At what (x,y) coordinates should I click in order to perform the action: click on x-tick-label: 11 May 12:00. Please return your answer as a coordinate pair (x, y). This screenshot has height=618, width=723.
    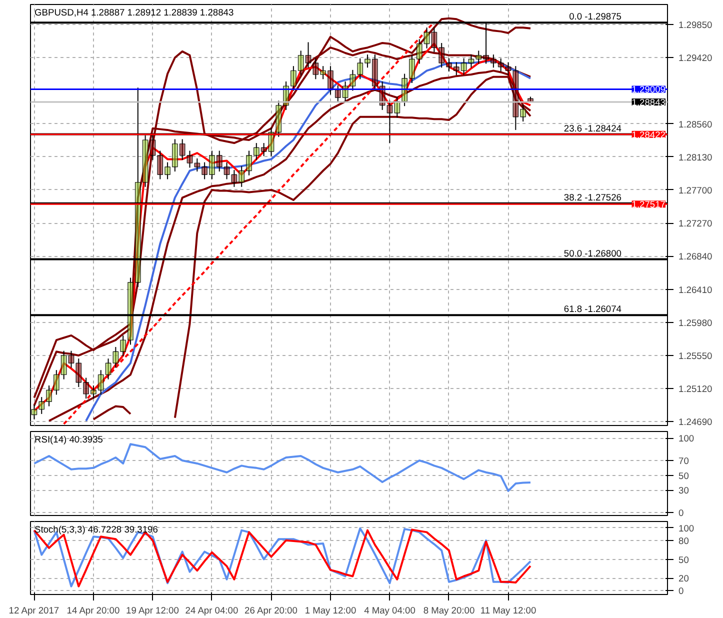
    Looking at the image, I should click on (508, 611).